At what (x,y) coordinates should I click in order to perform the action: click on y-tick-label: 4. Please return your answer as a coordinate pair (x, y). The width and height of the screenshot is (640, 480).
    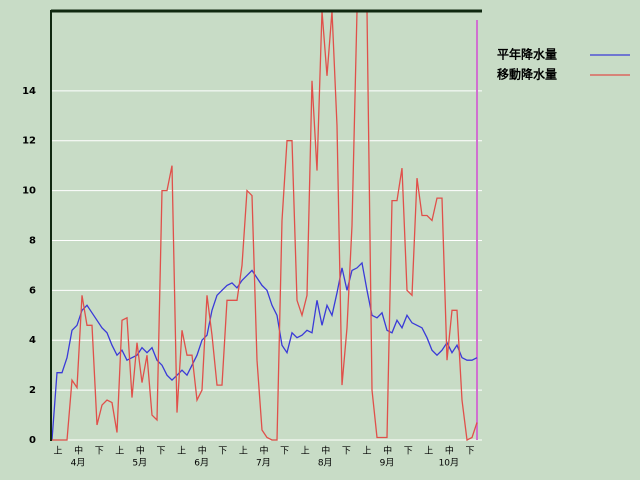
    Looking at the image, I should click on (32, 340).